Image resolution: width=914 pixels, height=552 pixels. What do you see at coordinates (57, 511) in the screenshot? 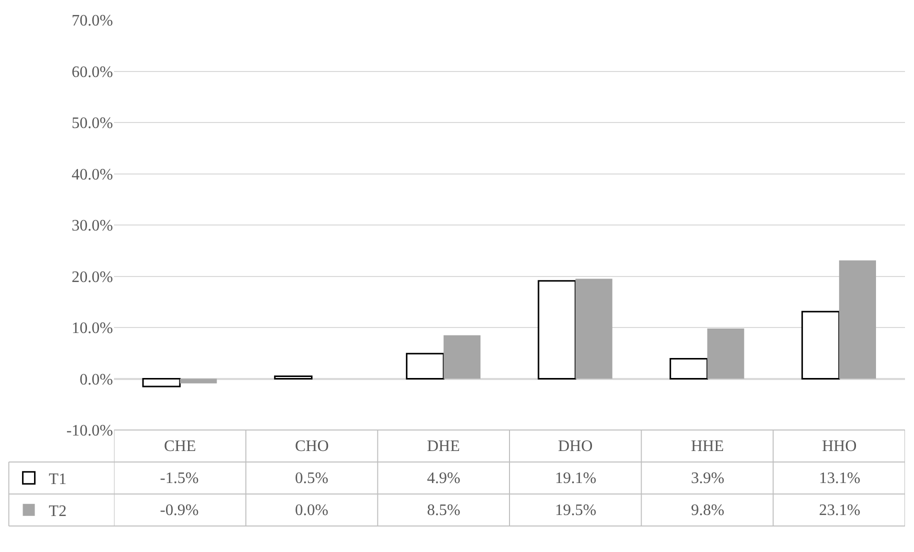
I see `legend-label: T2` at bounding box center [57, 511].